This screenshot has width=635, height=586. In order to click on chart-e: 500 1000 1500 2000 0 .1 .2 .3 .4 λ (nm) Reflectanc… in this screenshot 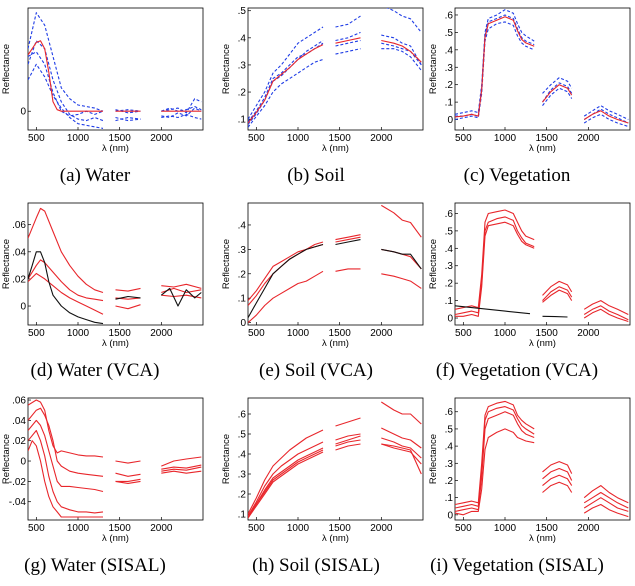, I will do `click(322, 291)`.